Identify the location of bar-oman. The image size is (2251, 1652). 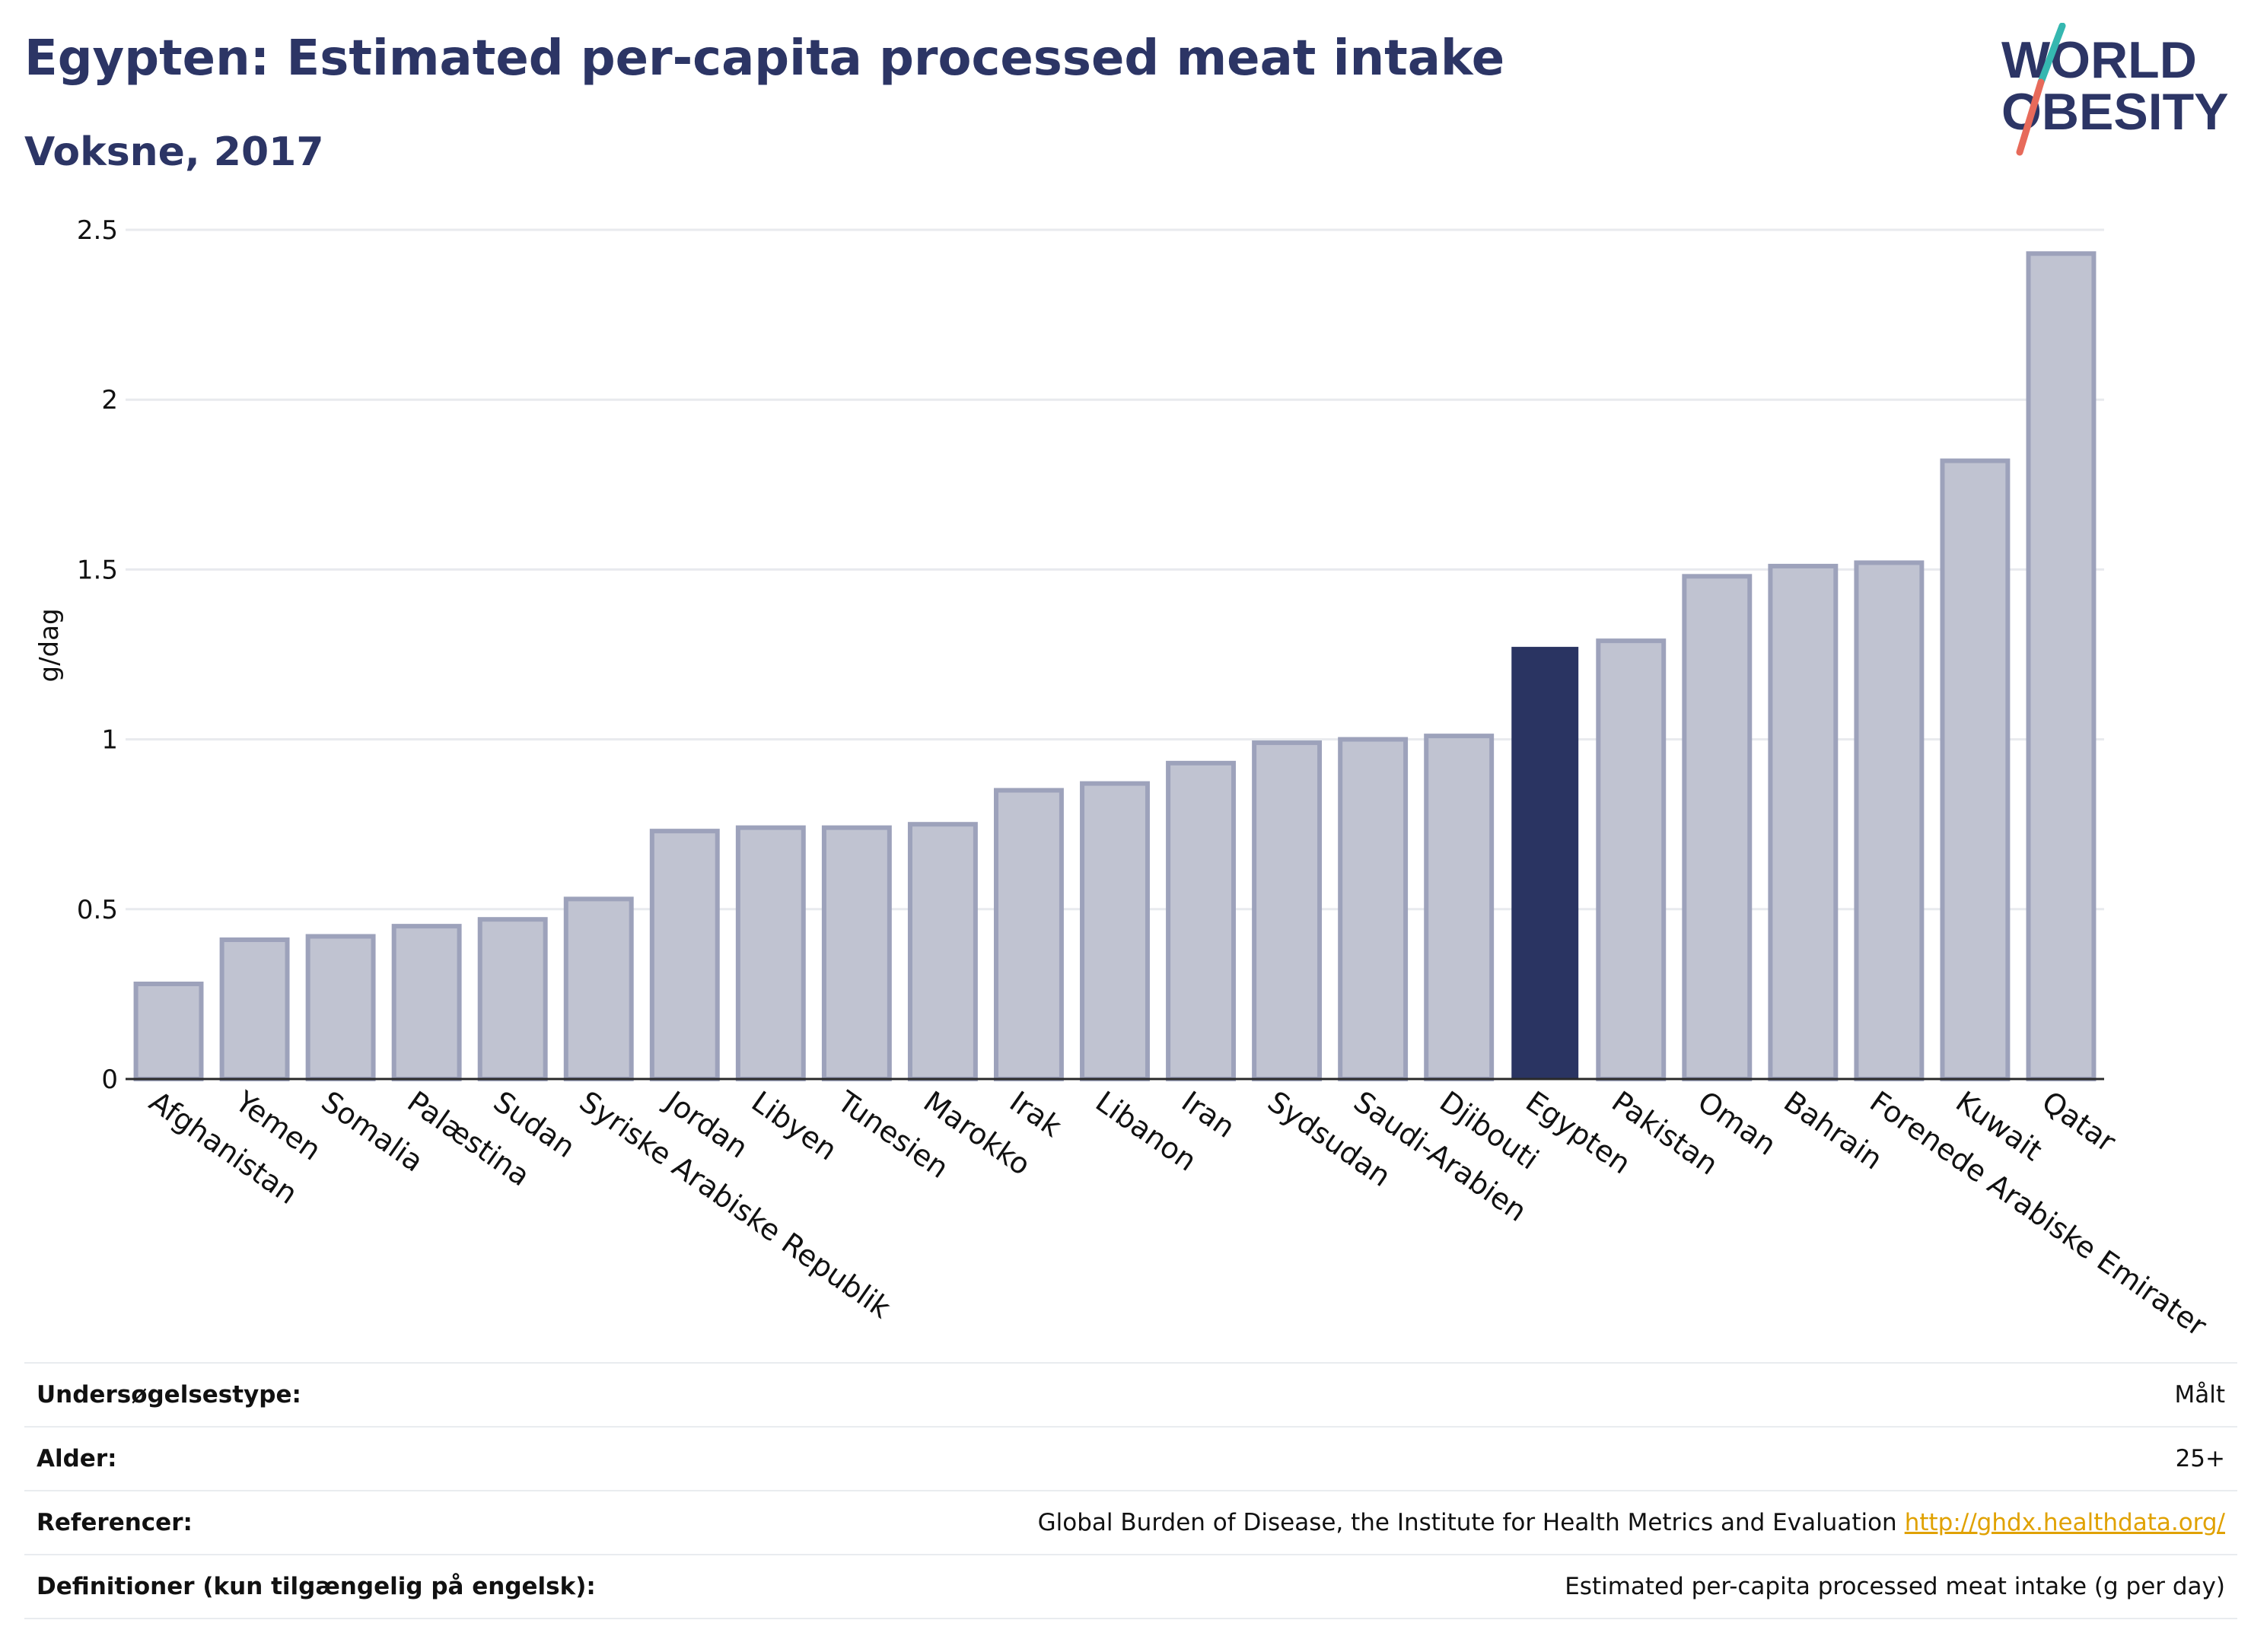
(1717, 828).